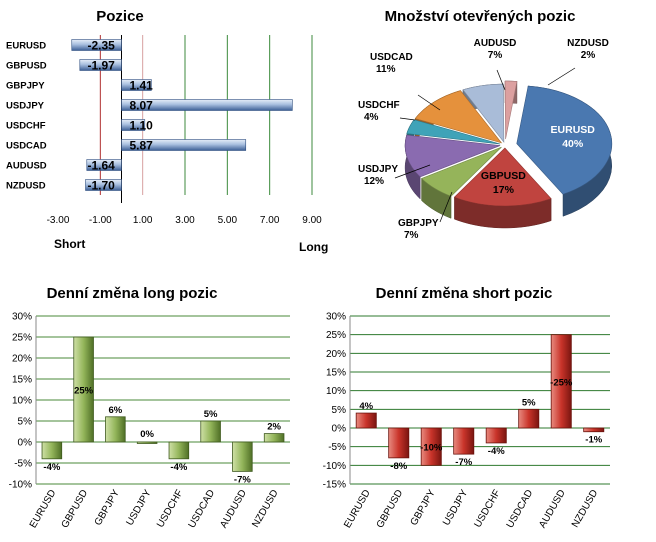 The image size is (656, 542). What do you see at coordinates (147, 442) in the screenshot?
I see `long-bar-usdjpy` at bounding box center [147, 442].